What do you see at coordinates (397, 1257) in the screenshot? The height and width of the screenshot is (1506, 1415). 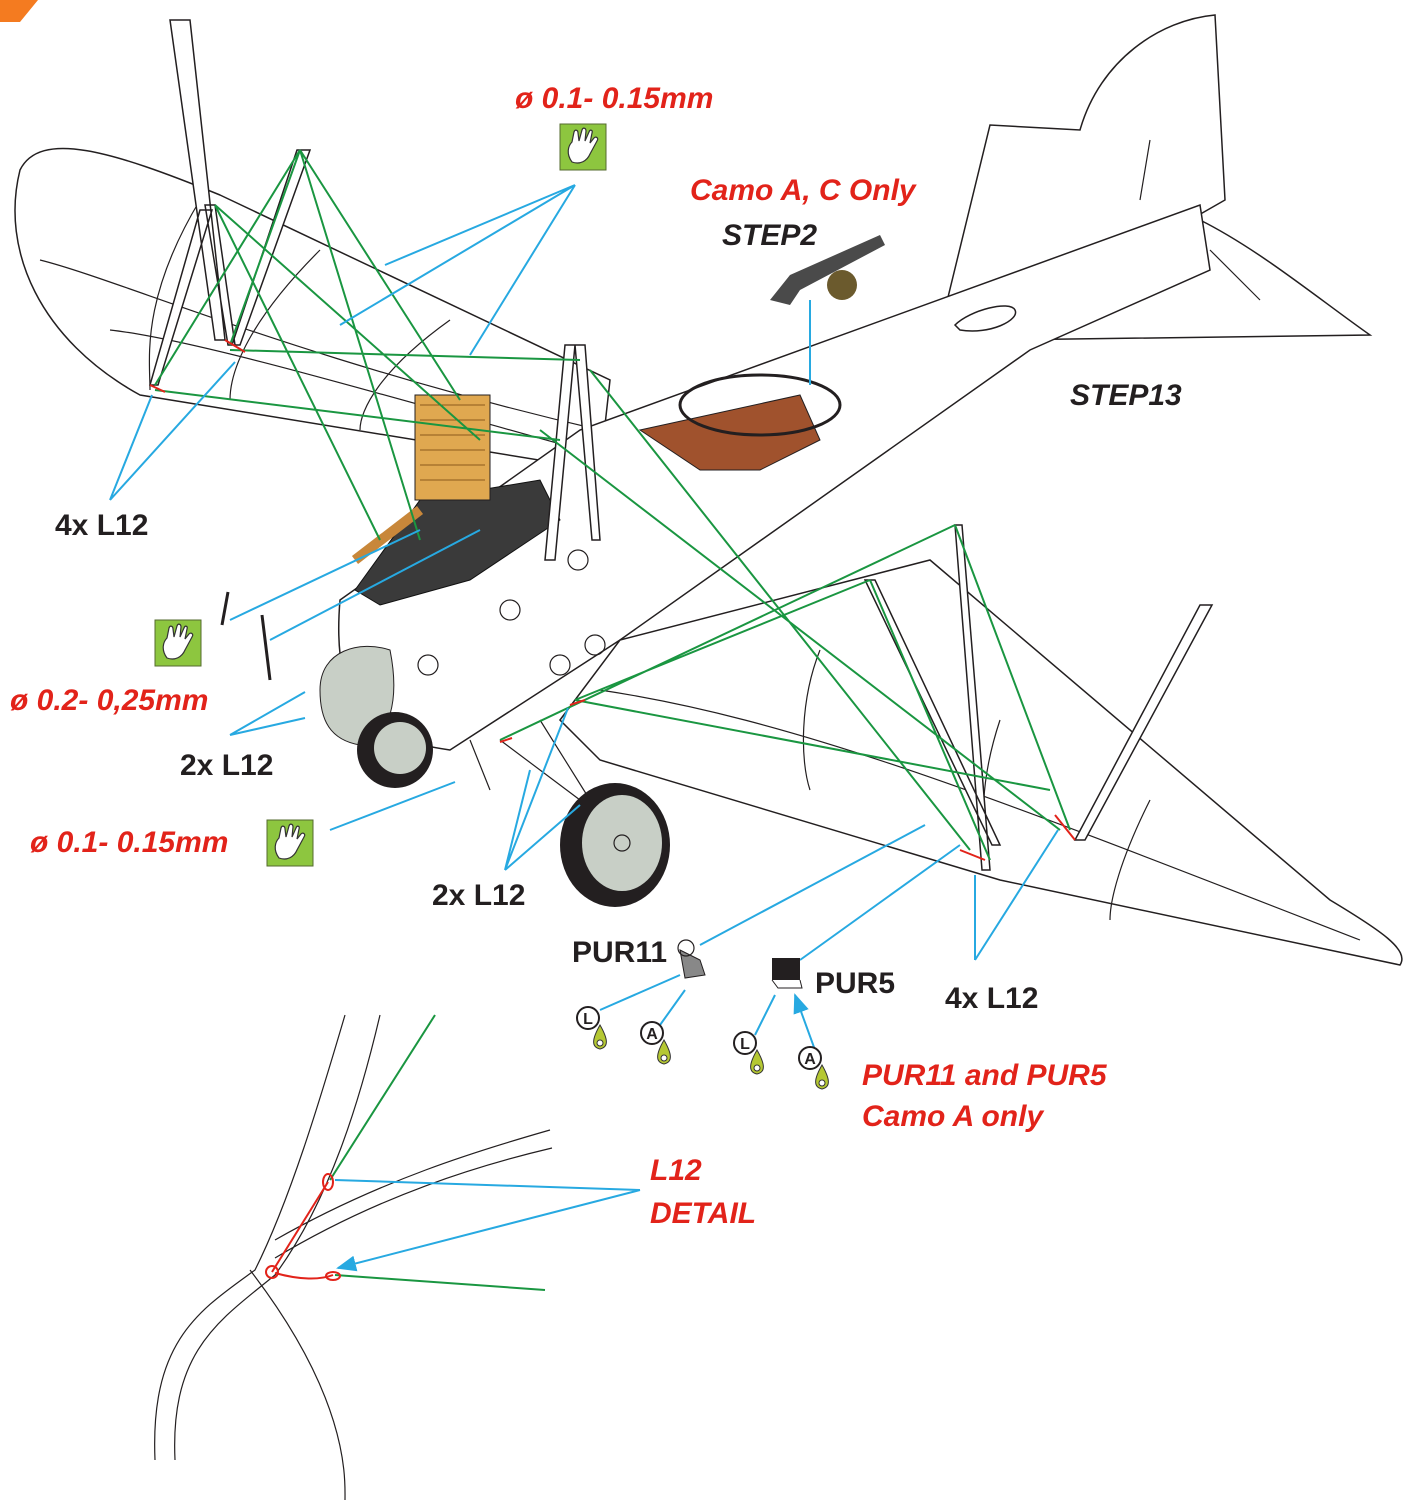 I see `detail-inset` at bounding box center [397, 1257].